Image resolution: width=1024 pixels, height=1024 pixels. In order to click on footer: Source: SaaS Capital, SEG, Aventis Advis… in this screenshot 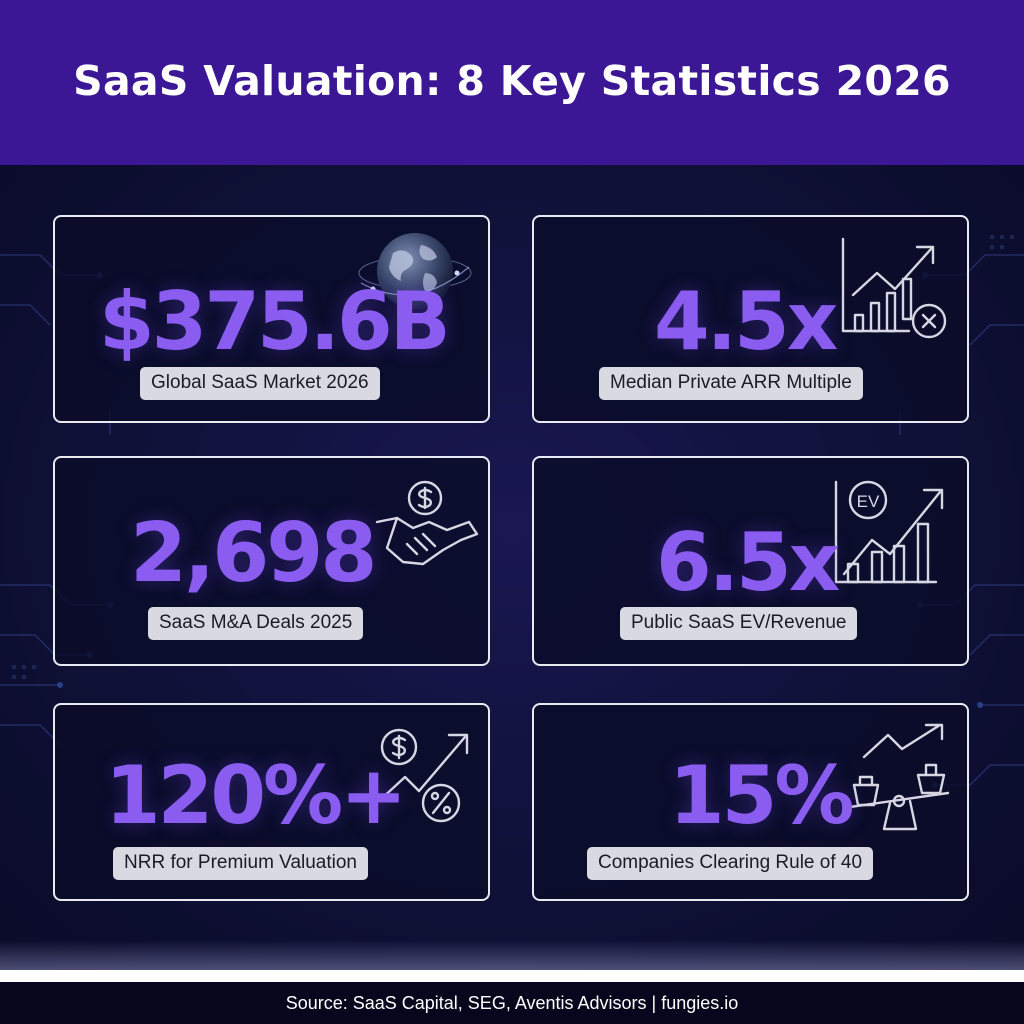, I will do `click(512, 1003)`.